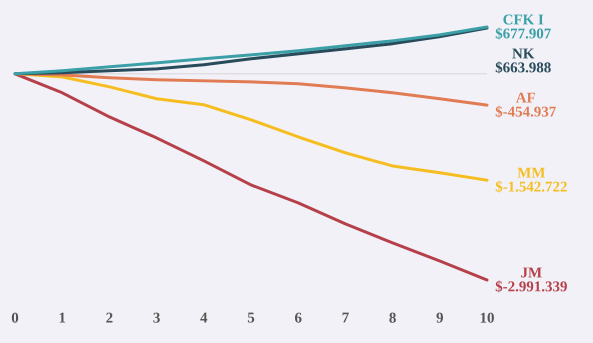 This screenshot has width=593, height=343. I want to click on x-tick-label: 6, so click(298, 317).